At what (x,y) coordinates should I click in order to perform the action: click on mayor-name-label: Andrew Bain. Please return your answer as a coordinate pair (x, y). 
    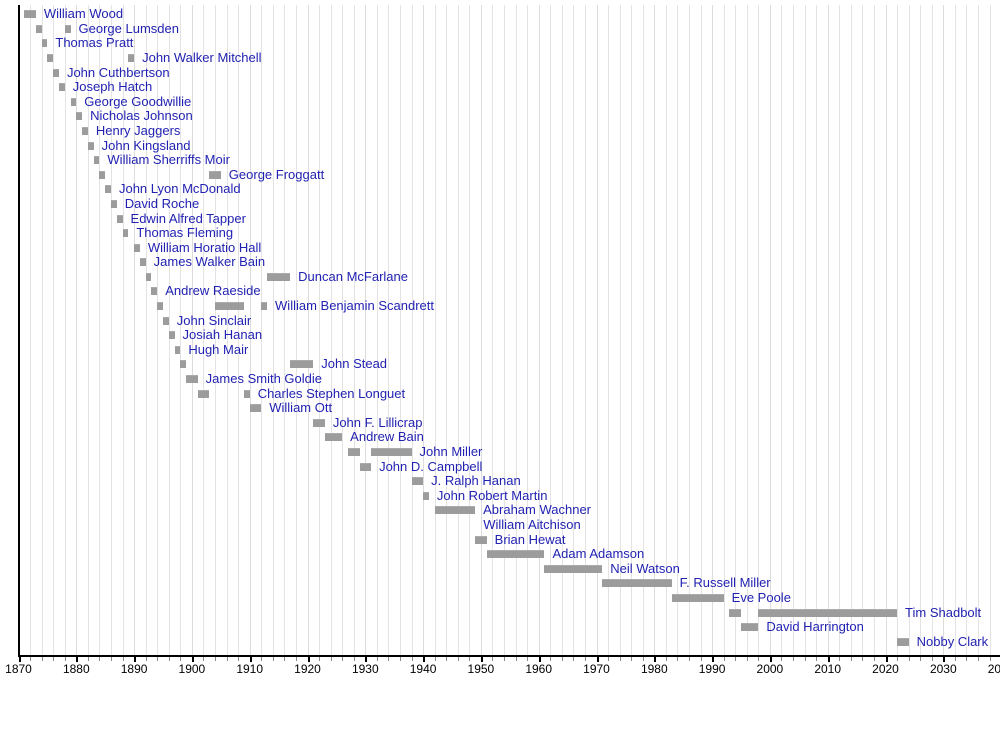
    Looking at the image, I should click on (387, 437).